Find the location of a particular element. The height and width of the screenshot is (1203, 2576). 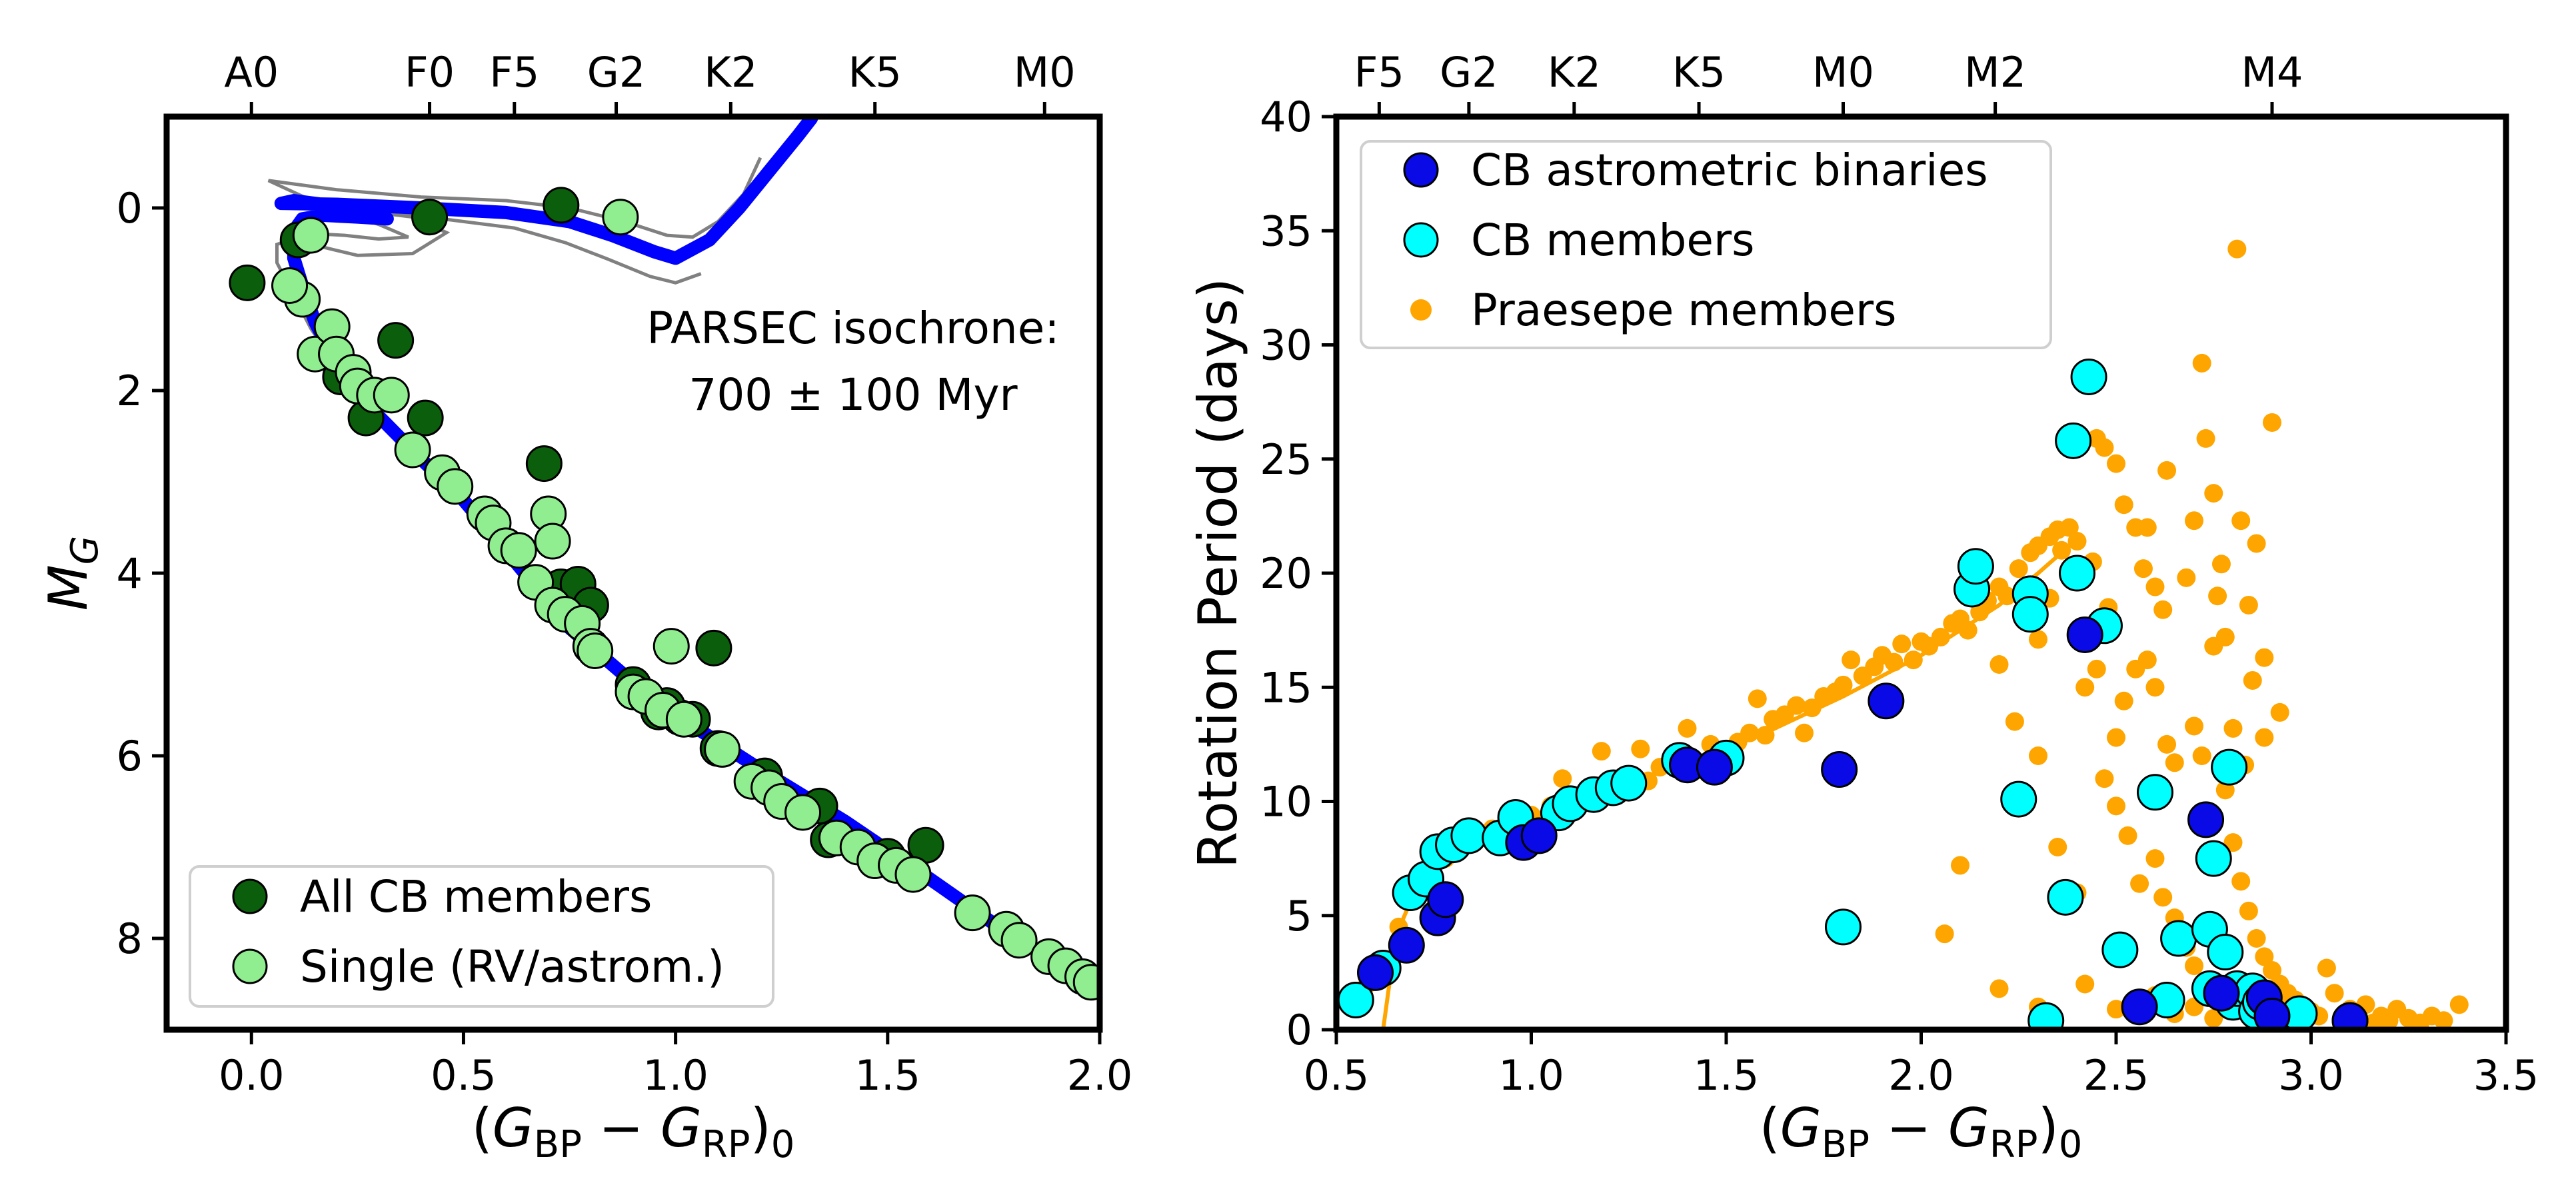

y-tick-label: 10 is located at coordinates (1286, 802).